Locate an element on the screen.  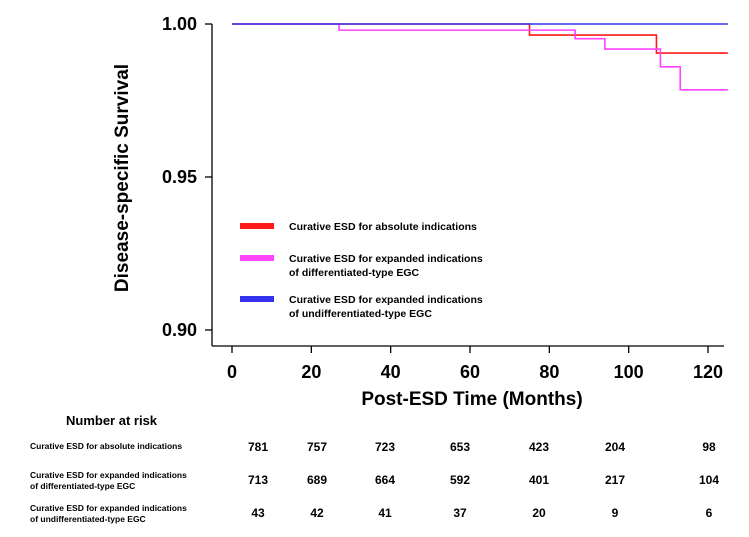
risk-value-cell: 653 is located at coordinates (460, 447).